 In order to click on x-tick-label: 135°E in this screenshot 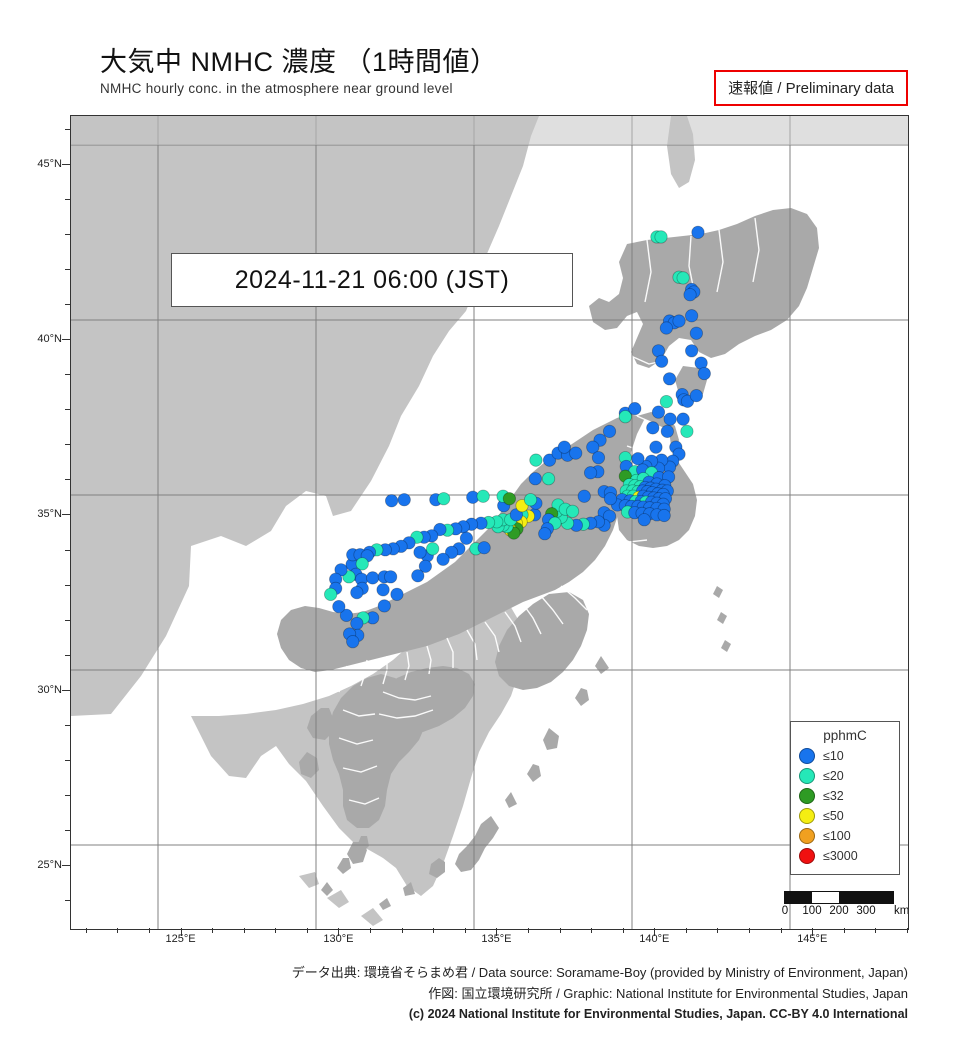, I will do `click(496, 939)`.